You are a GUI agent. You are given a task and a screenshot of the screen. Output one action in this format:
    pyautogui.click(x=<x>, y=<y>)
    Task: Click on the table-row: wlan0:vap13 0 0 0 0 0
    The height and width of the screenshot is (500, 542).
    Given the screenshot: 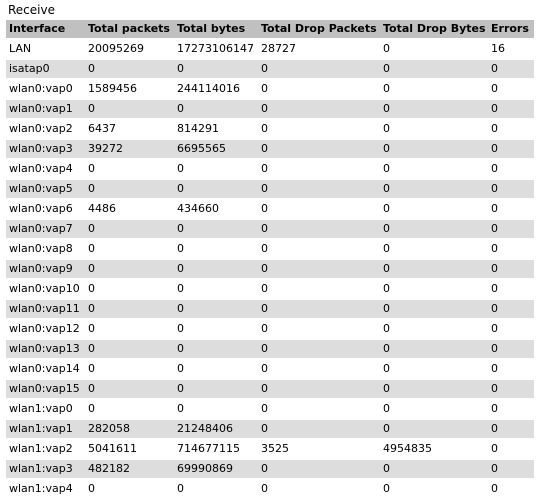 What is the action you would take?
    pyautogui.click(x=270, y=349)
    